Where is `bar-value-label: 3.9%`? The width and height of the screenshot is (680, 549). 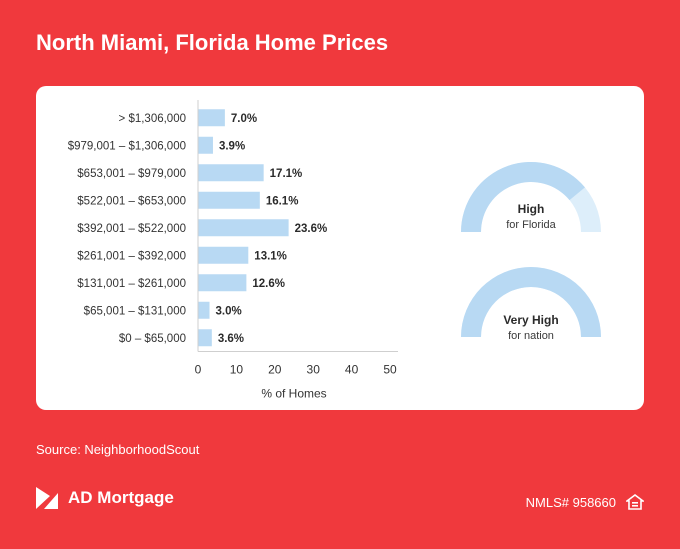 bar-value-label: 3.9% is located at coordinates (232, 146).